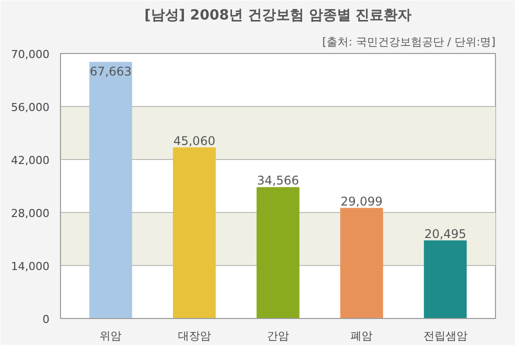 The image size is (520, 350). Describe the element at coordinates (194, 141) in the screenshot. I see `data-label: 45,060` at that location.